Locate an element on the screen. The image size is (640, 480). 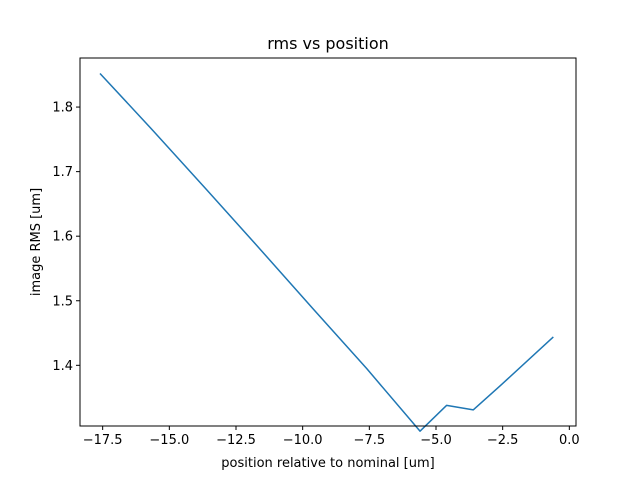
chart-title: rms vs position is located at coordinates (328, 43).